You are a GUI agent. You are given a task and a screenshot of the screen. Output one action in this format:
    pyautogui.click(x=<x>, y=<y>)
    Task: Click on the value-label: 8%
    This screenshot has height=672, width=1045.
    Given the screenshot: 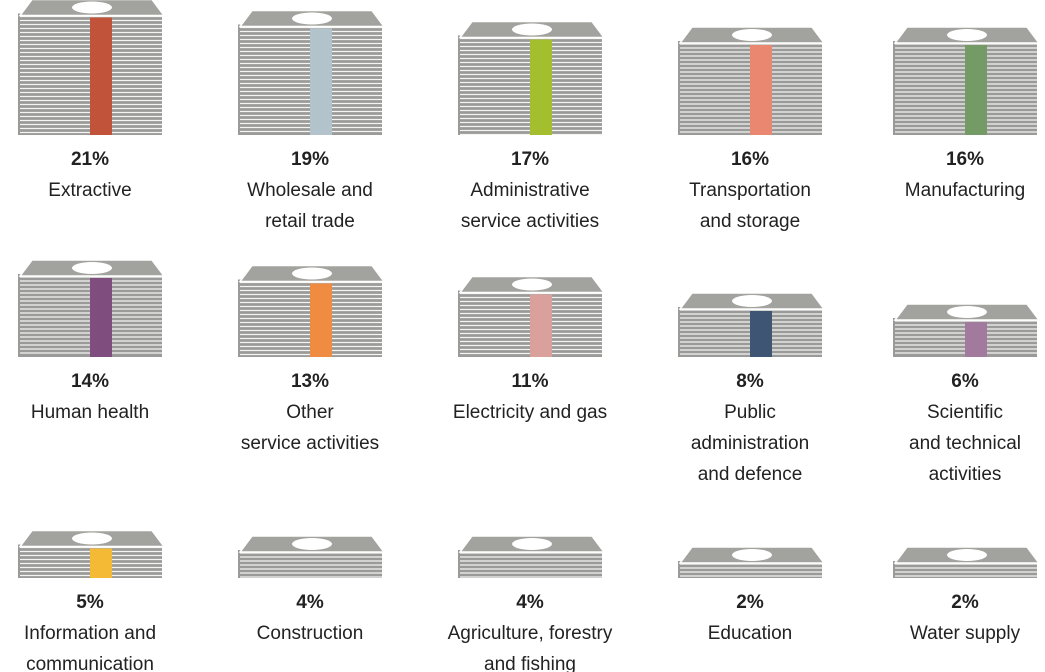 What is the action you would take?
    pyautogui.click(x=750, y=381)
    